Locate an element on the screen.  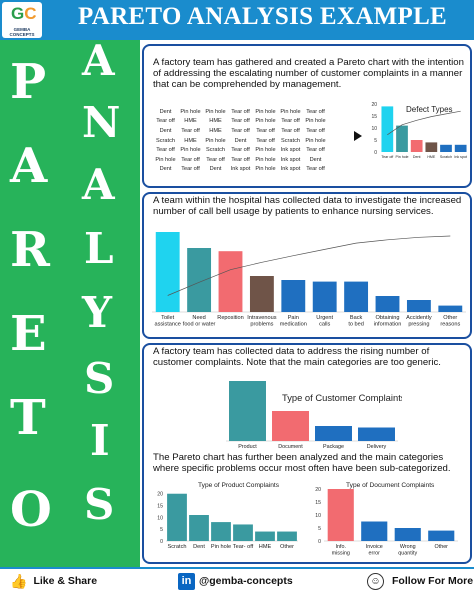
like-share-button: 👍 Like & Share is located at coordinates (53, 581).